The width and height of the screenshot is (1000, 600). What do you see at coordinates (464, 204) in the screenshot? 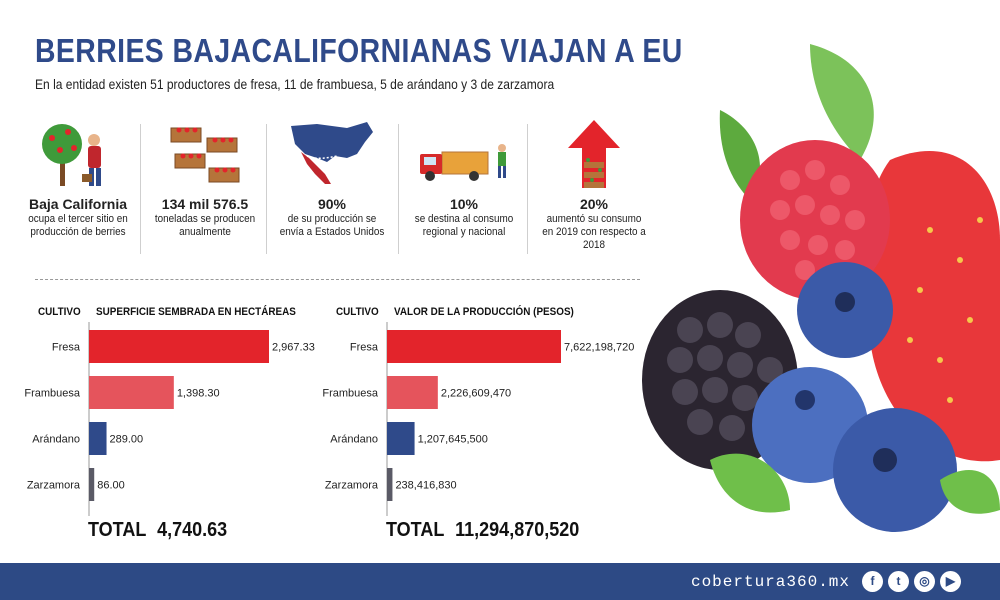
I see `stat-big: 10%` at bounding box center [464, 204].